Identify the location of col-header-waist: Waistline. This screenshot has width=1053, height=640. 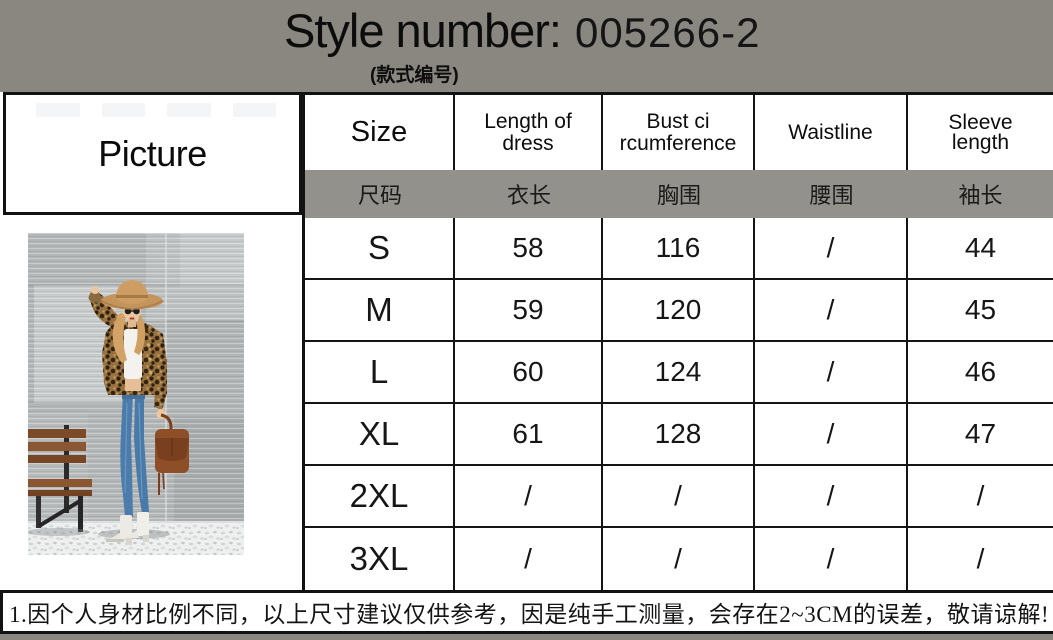
(831, 132).